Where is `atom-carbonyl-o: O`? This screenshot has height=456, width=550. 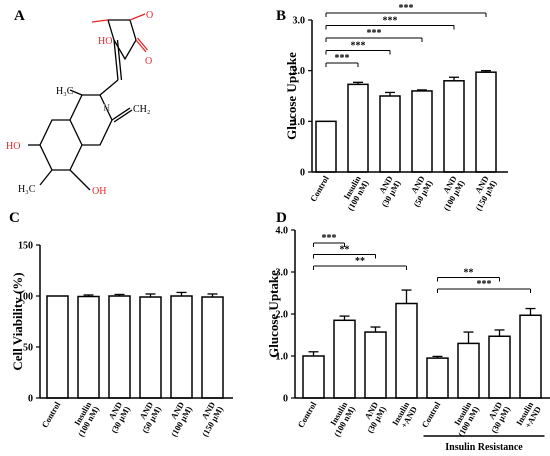 atom-carbonyl-o: O is located at coordinates (148, 61).